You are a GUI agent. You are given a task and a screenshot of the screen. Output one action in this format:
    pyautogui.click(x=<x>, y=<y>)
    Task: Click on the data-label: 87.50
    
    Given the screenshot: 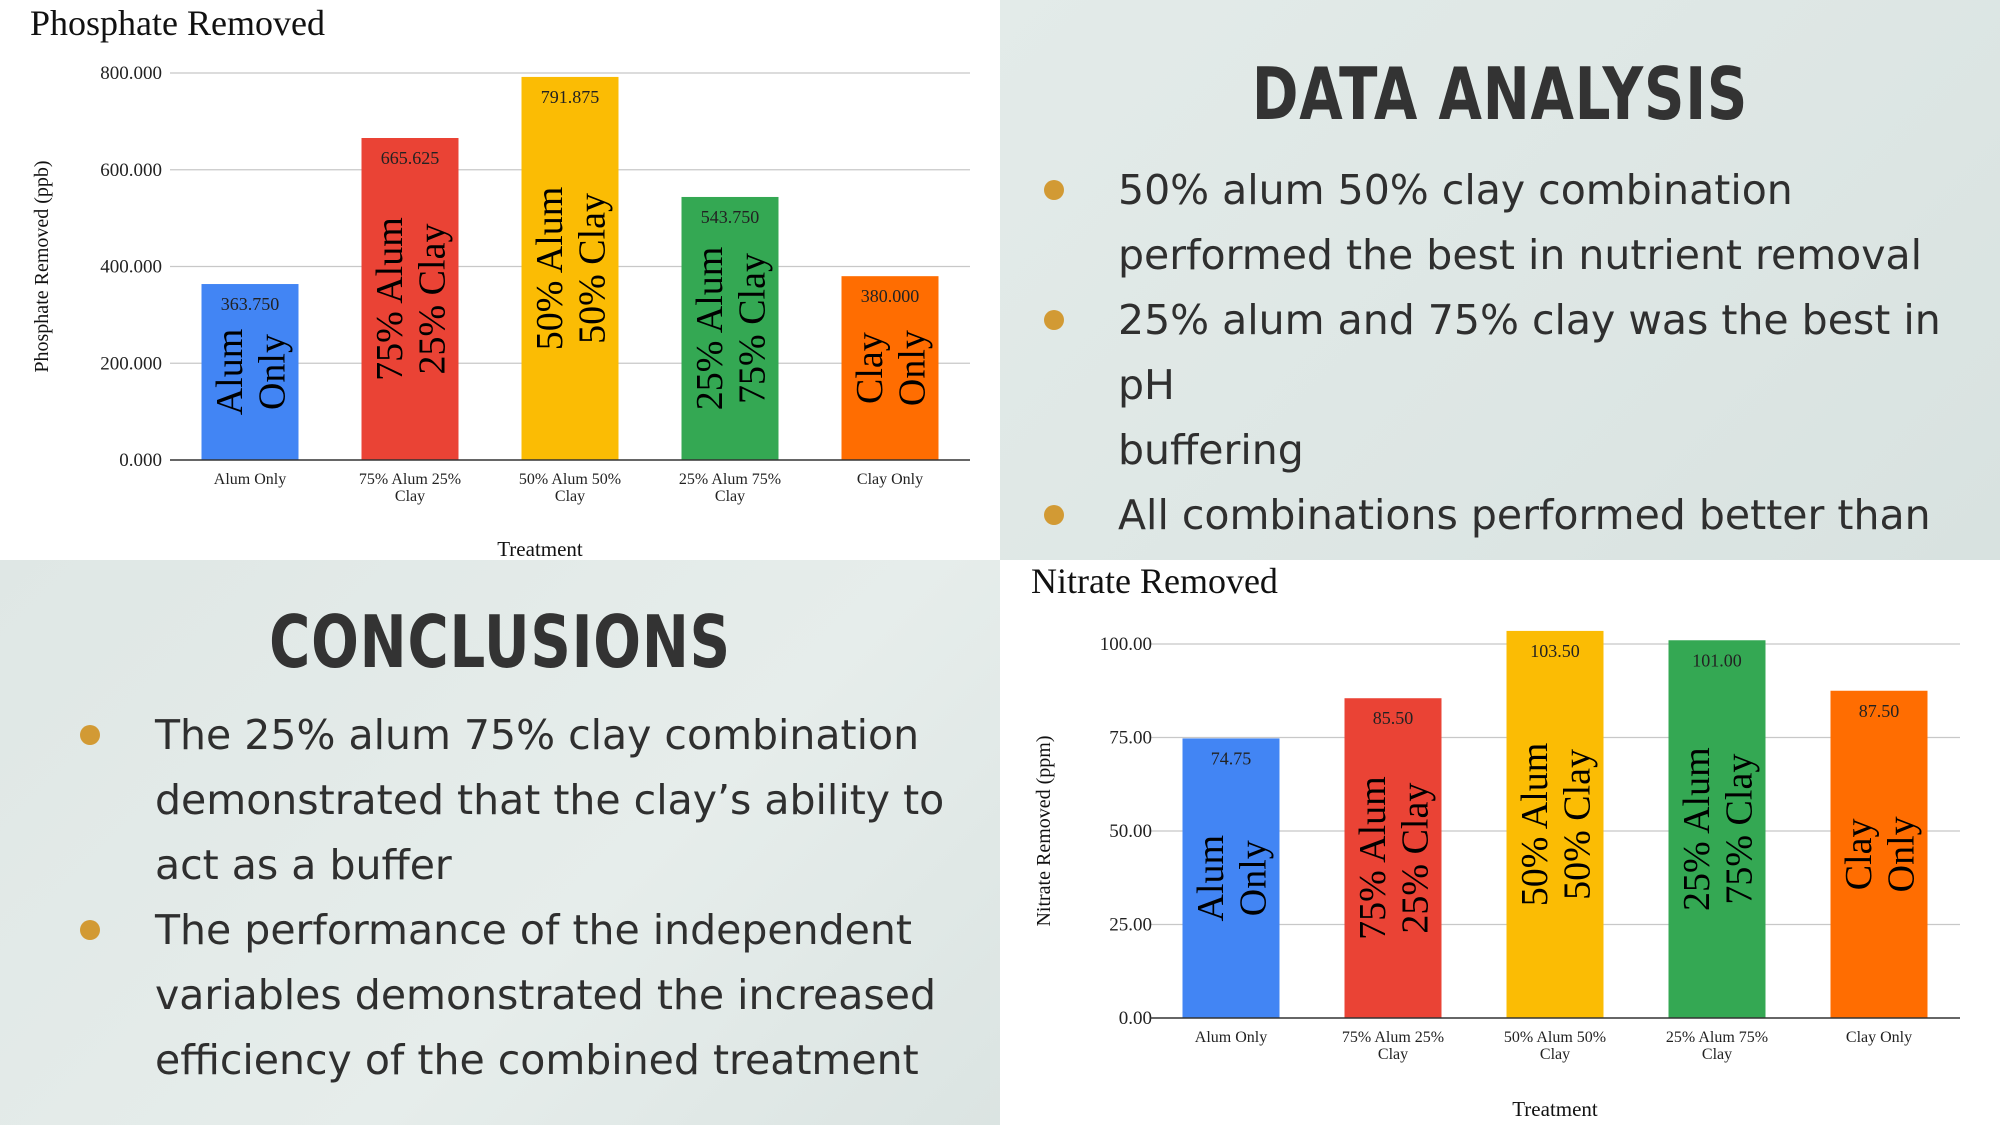 What is the action you would take?
    pyautogui.click(x=1879, y=711)
    